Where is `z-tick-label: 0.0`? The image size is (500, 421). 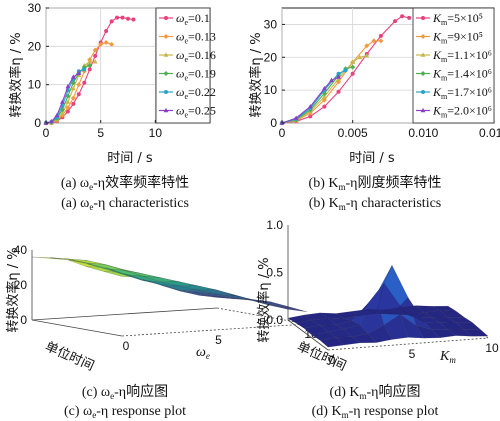 z-tick-label: 0.0 is located at coordinates (274, 320).